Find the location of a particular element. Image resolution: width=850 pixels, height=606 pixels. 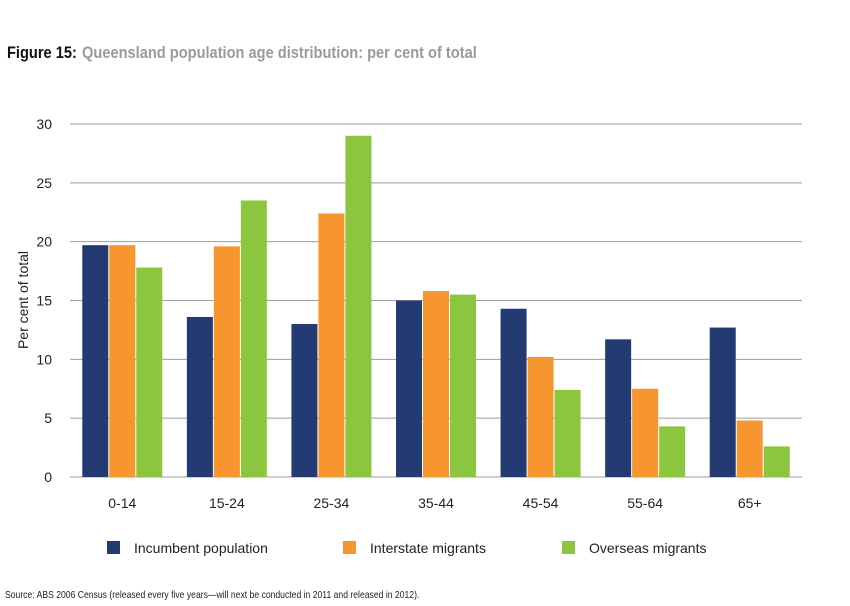

x-tick-label: 65+ is located at coordinates (750, 503).